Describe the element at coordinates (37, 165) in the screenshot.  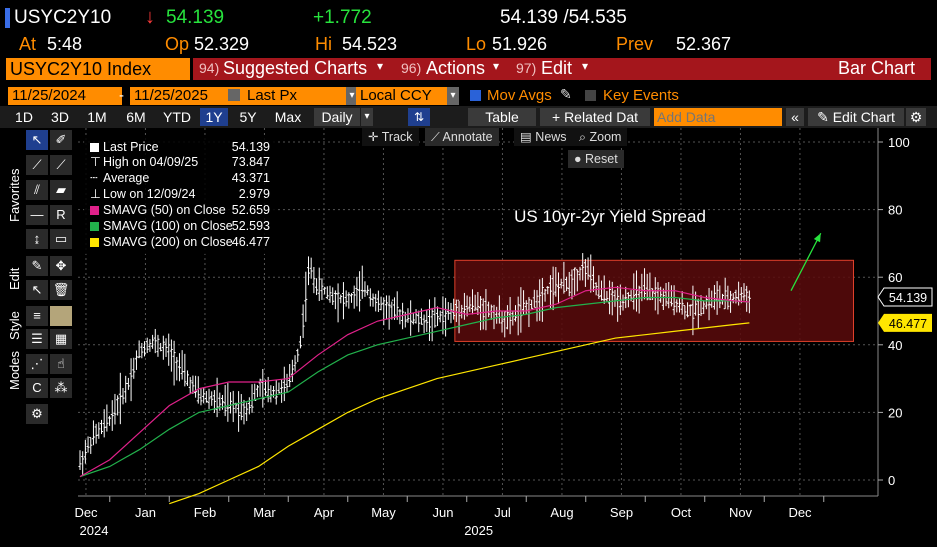
I see `trendline-icon: ⟋` at that location.